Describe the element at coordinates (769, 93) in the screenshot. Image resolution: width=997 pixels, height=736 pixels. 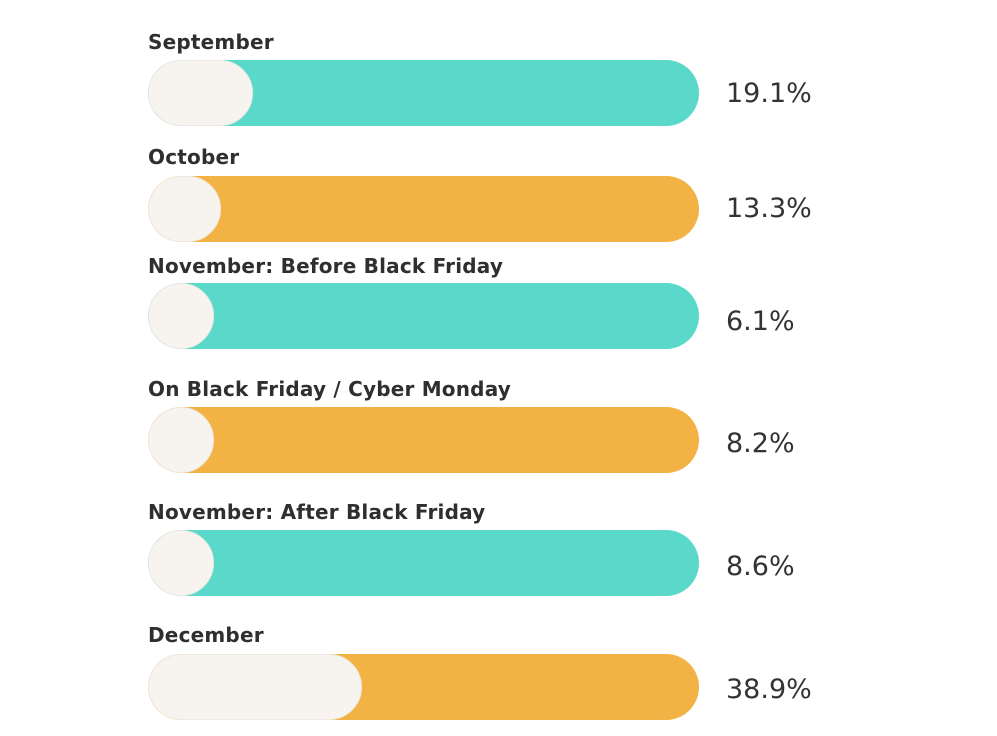
I see `bar-value-label: 19.1%` at that location.